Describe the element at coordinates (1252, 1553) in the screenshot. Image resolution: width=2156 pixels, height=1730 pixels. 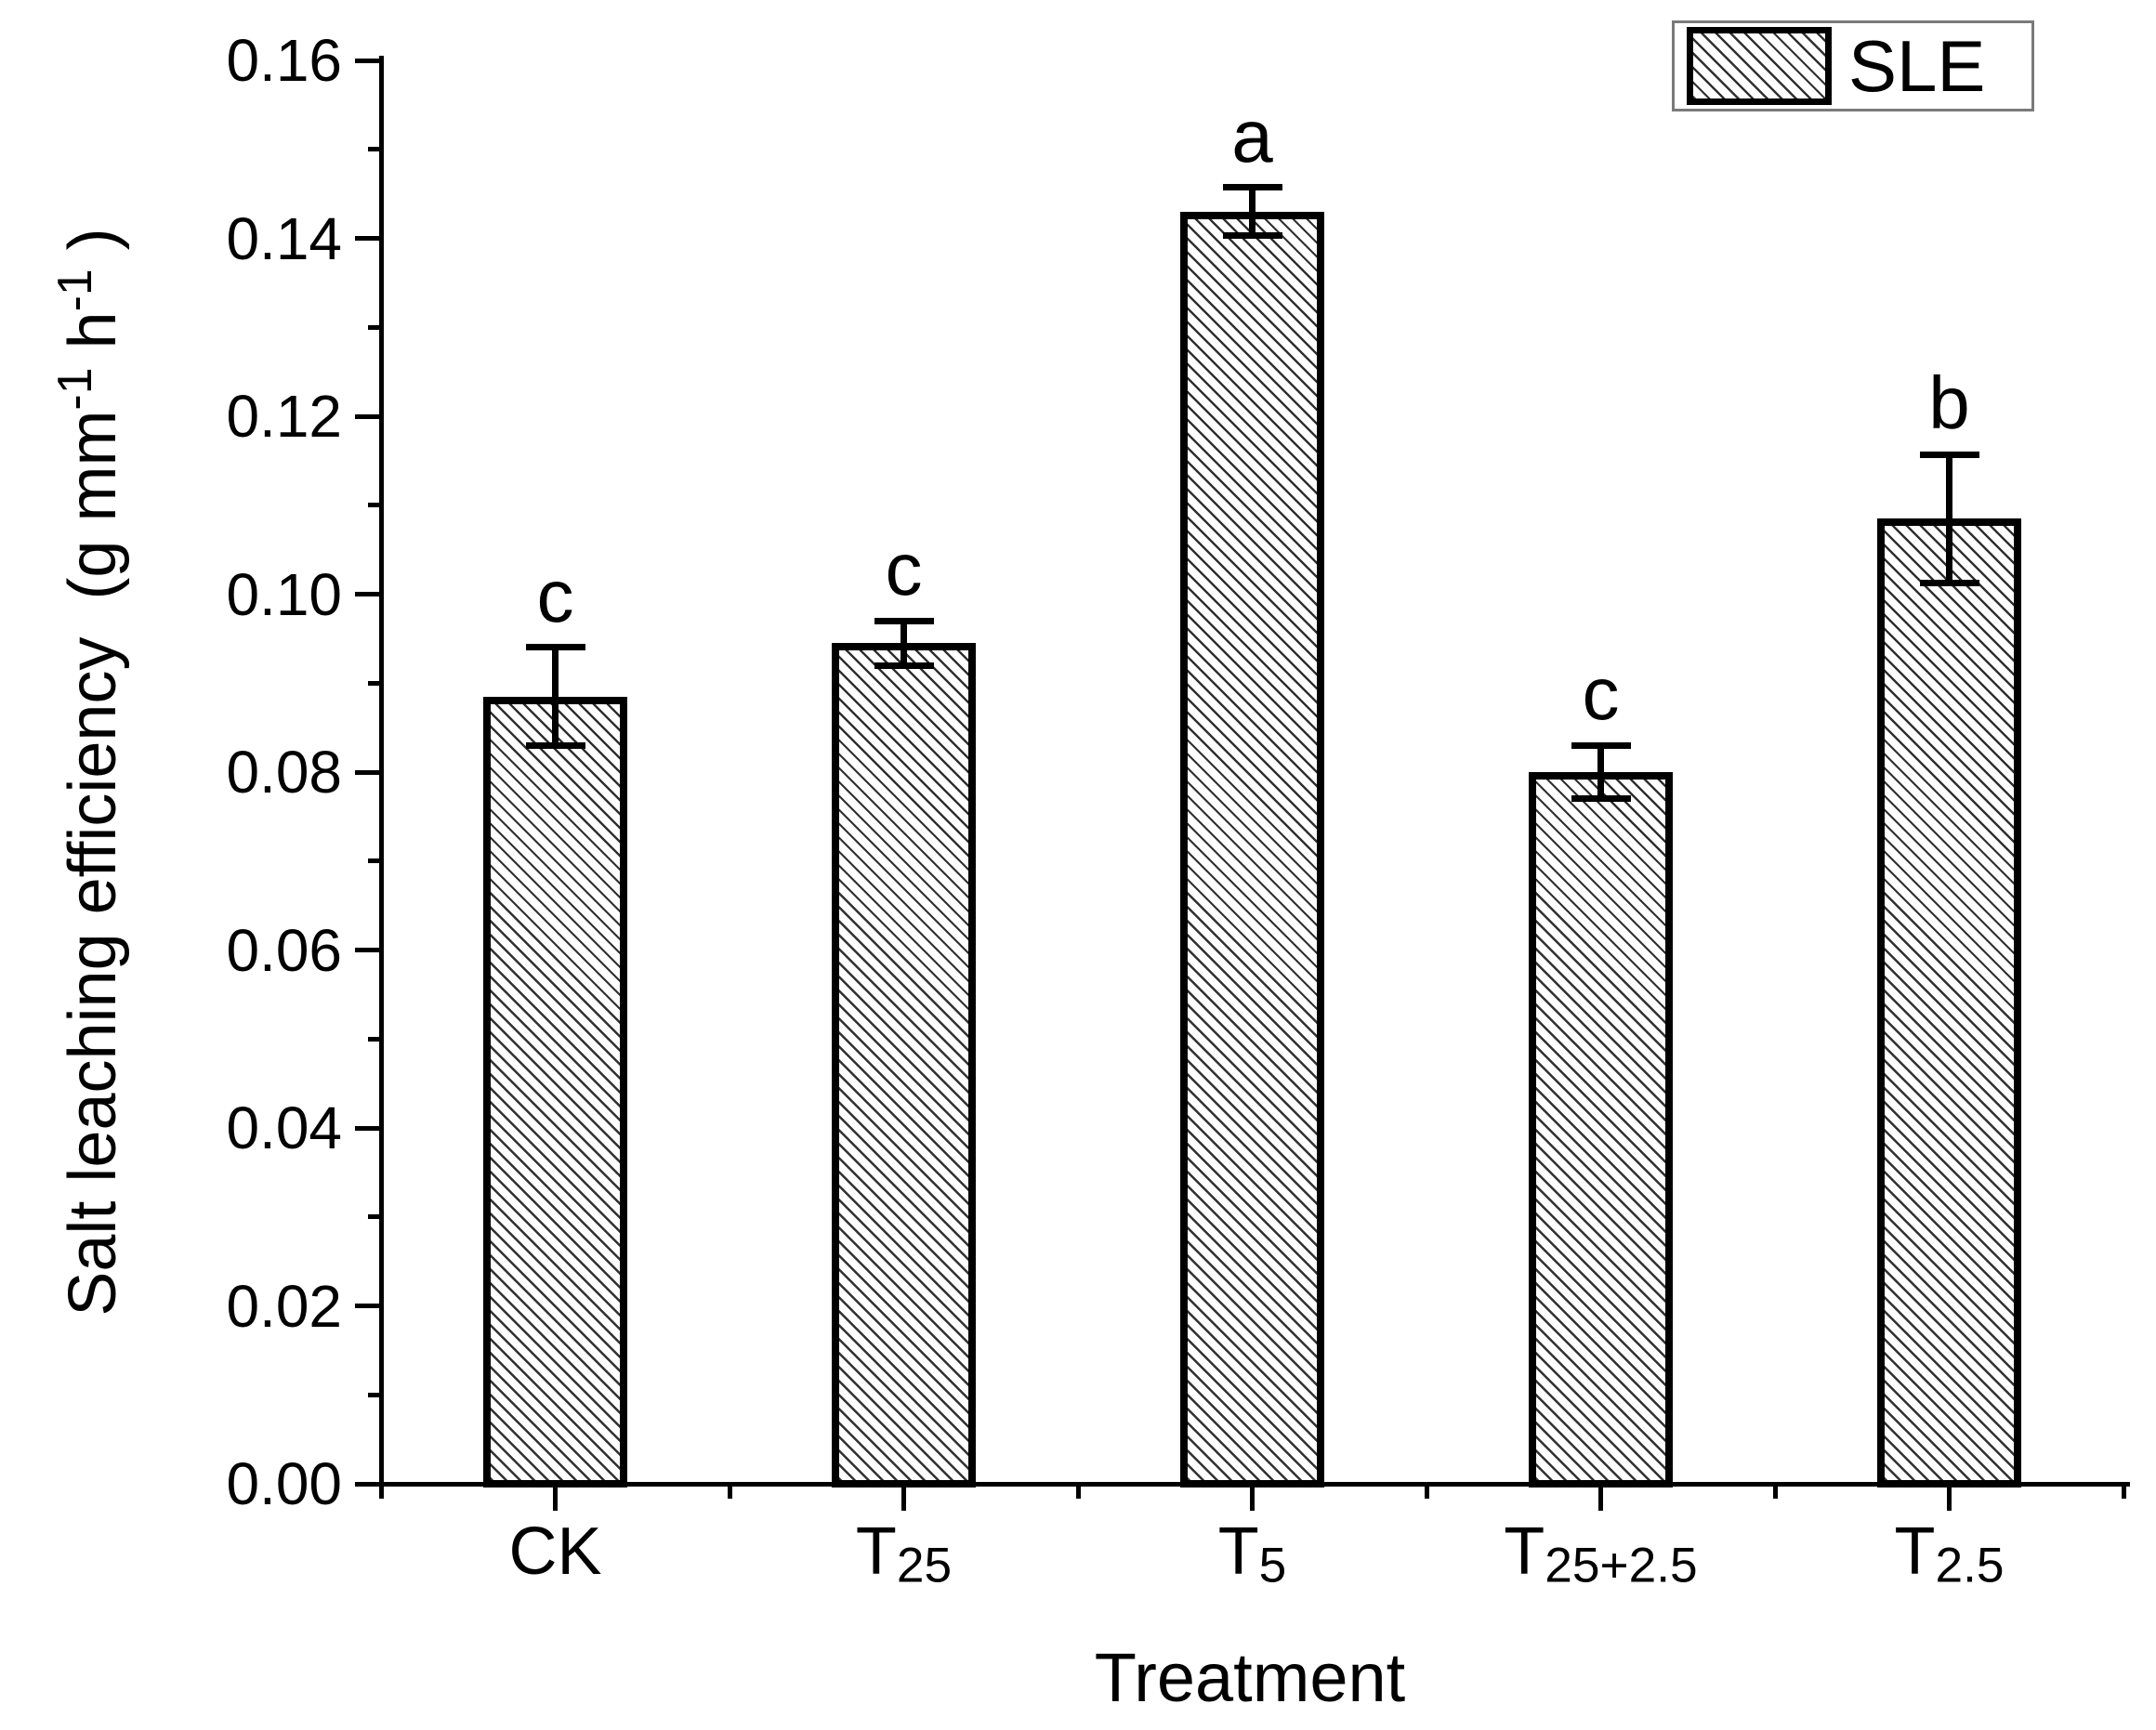
I see `x-tick-label-T5: T5` at that location.